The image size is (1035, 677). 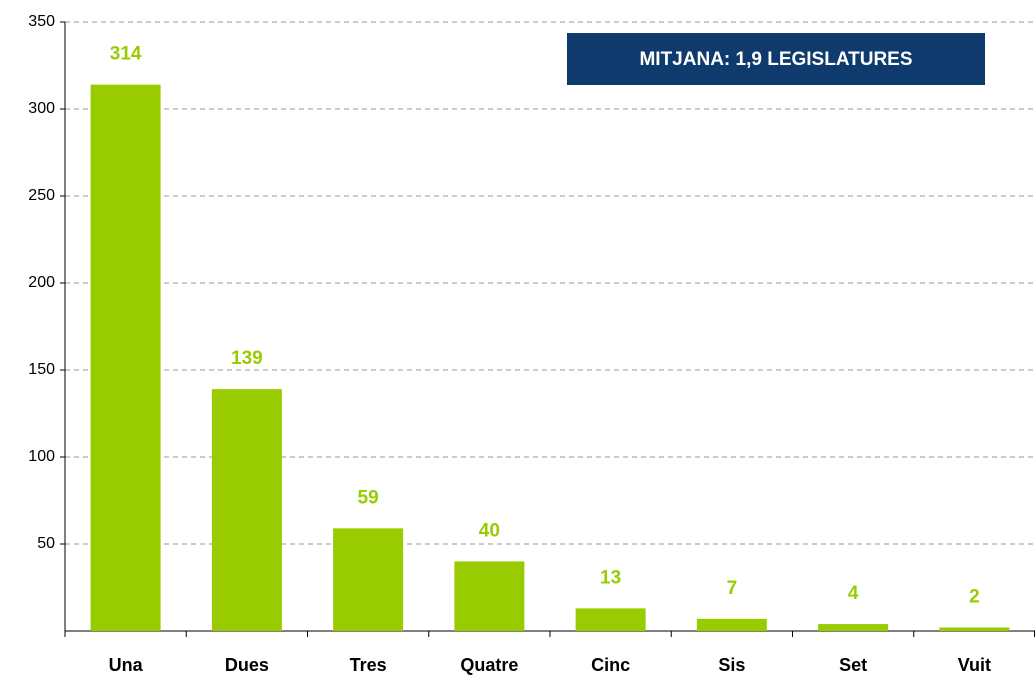 What do you see at coordinates (126, 54) in the screenshot?
I see `value-label: 314` at bounding box center [126, 54].